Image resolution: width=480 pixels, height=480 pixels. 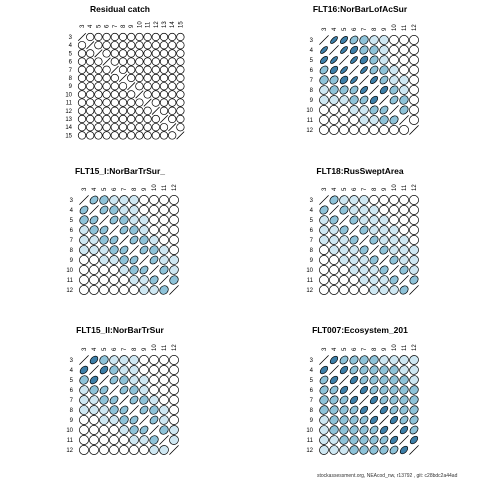 What do you see at coordinates (312, 231) in the screenshot?
I see `row-label: 6` at bounding box center [312, 231].